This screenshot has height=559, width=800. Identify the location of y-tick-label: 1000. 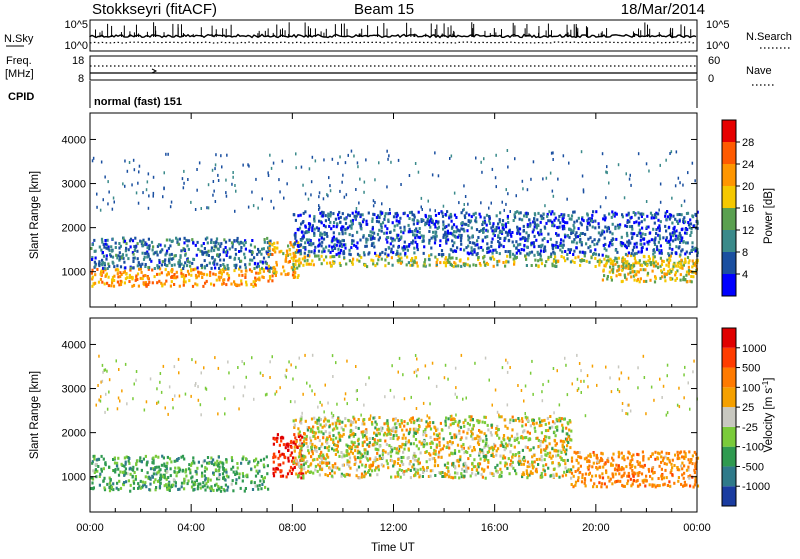
(74, 273).